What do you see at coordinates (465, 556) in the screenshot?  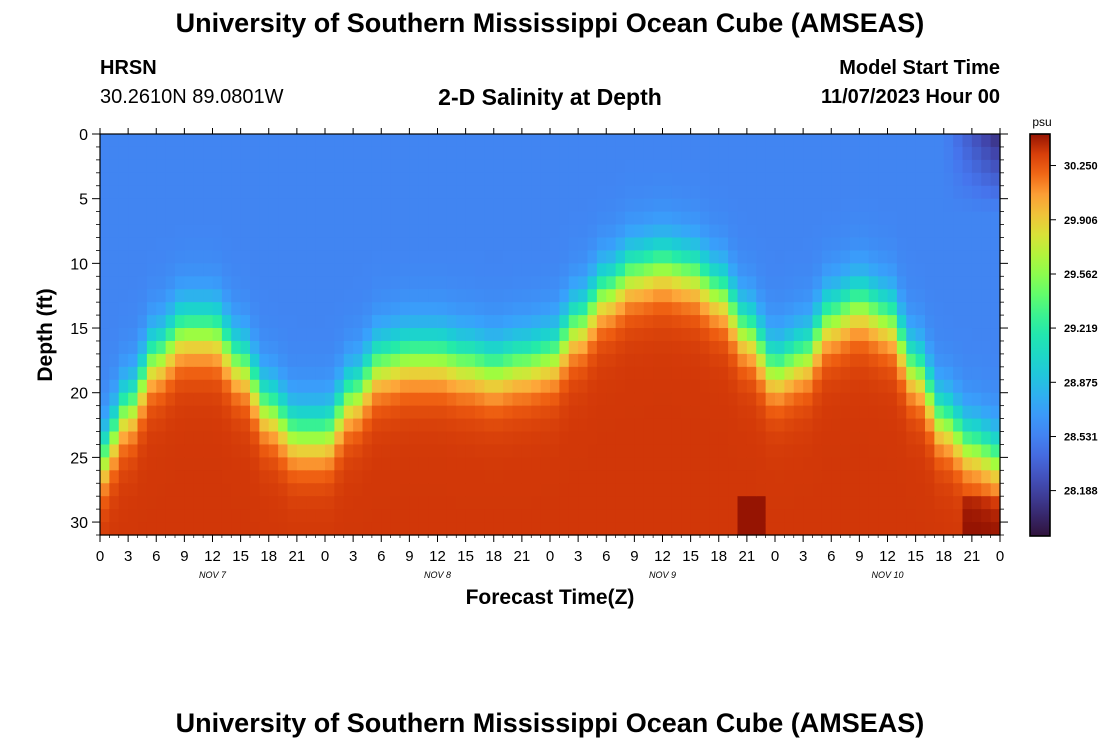 I see `x-tick-label: 15` at bounding box center [465, 556].